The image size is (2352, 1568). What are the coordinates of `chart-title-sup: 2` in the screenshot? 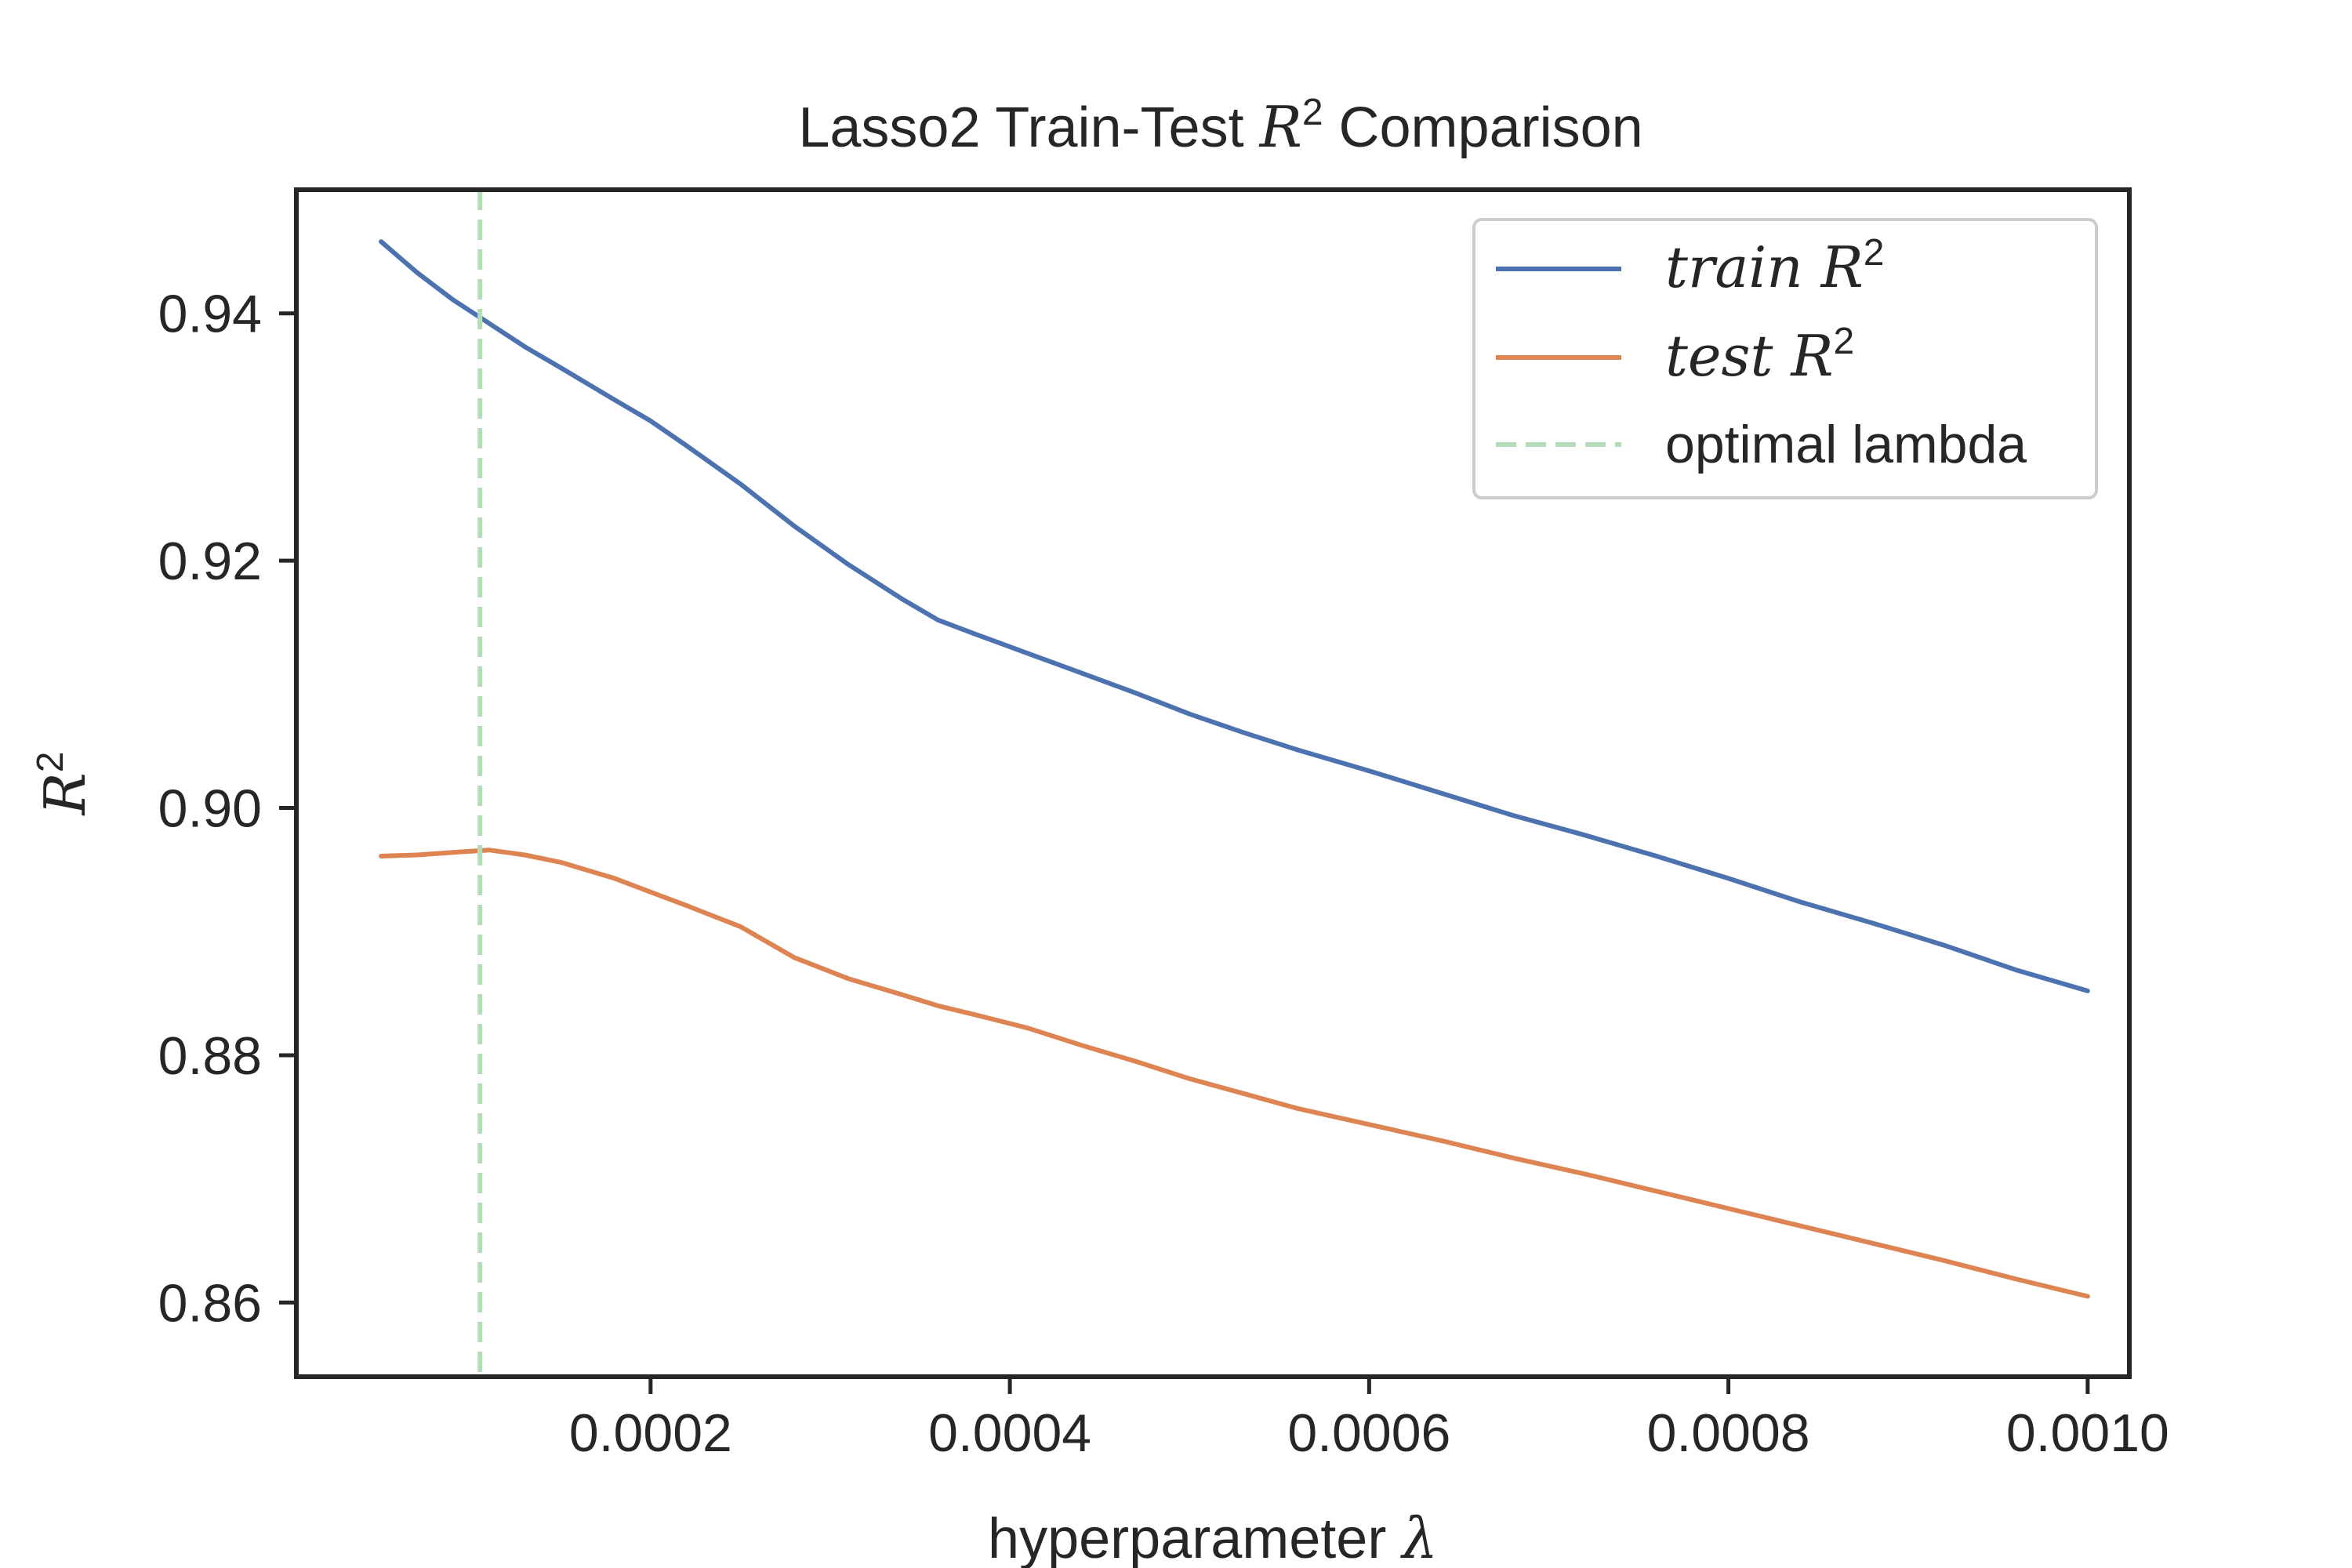 It's located at (1312, 112).